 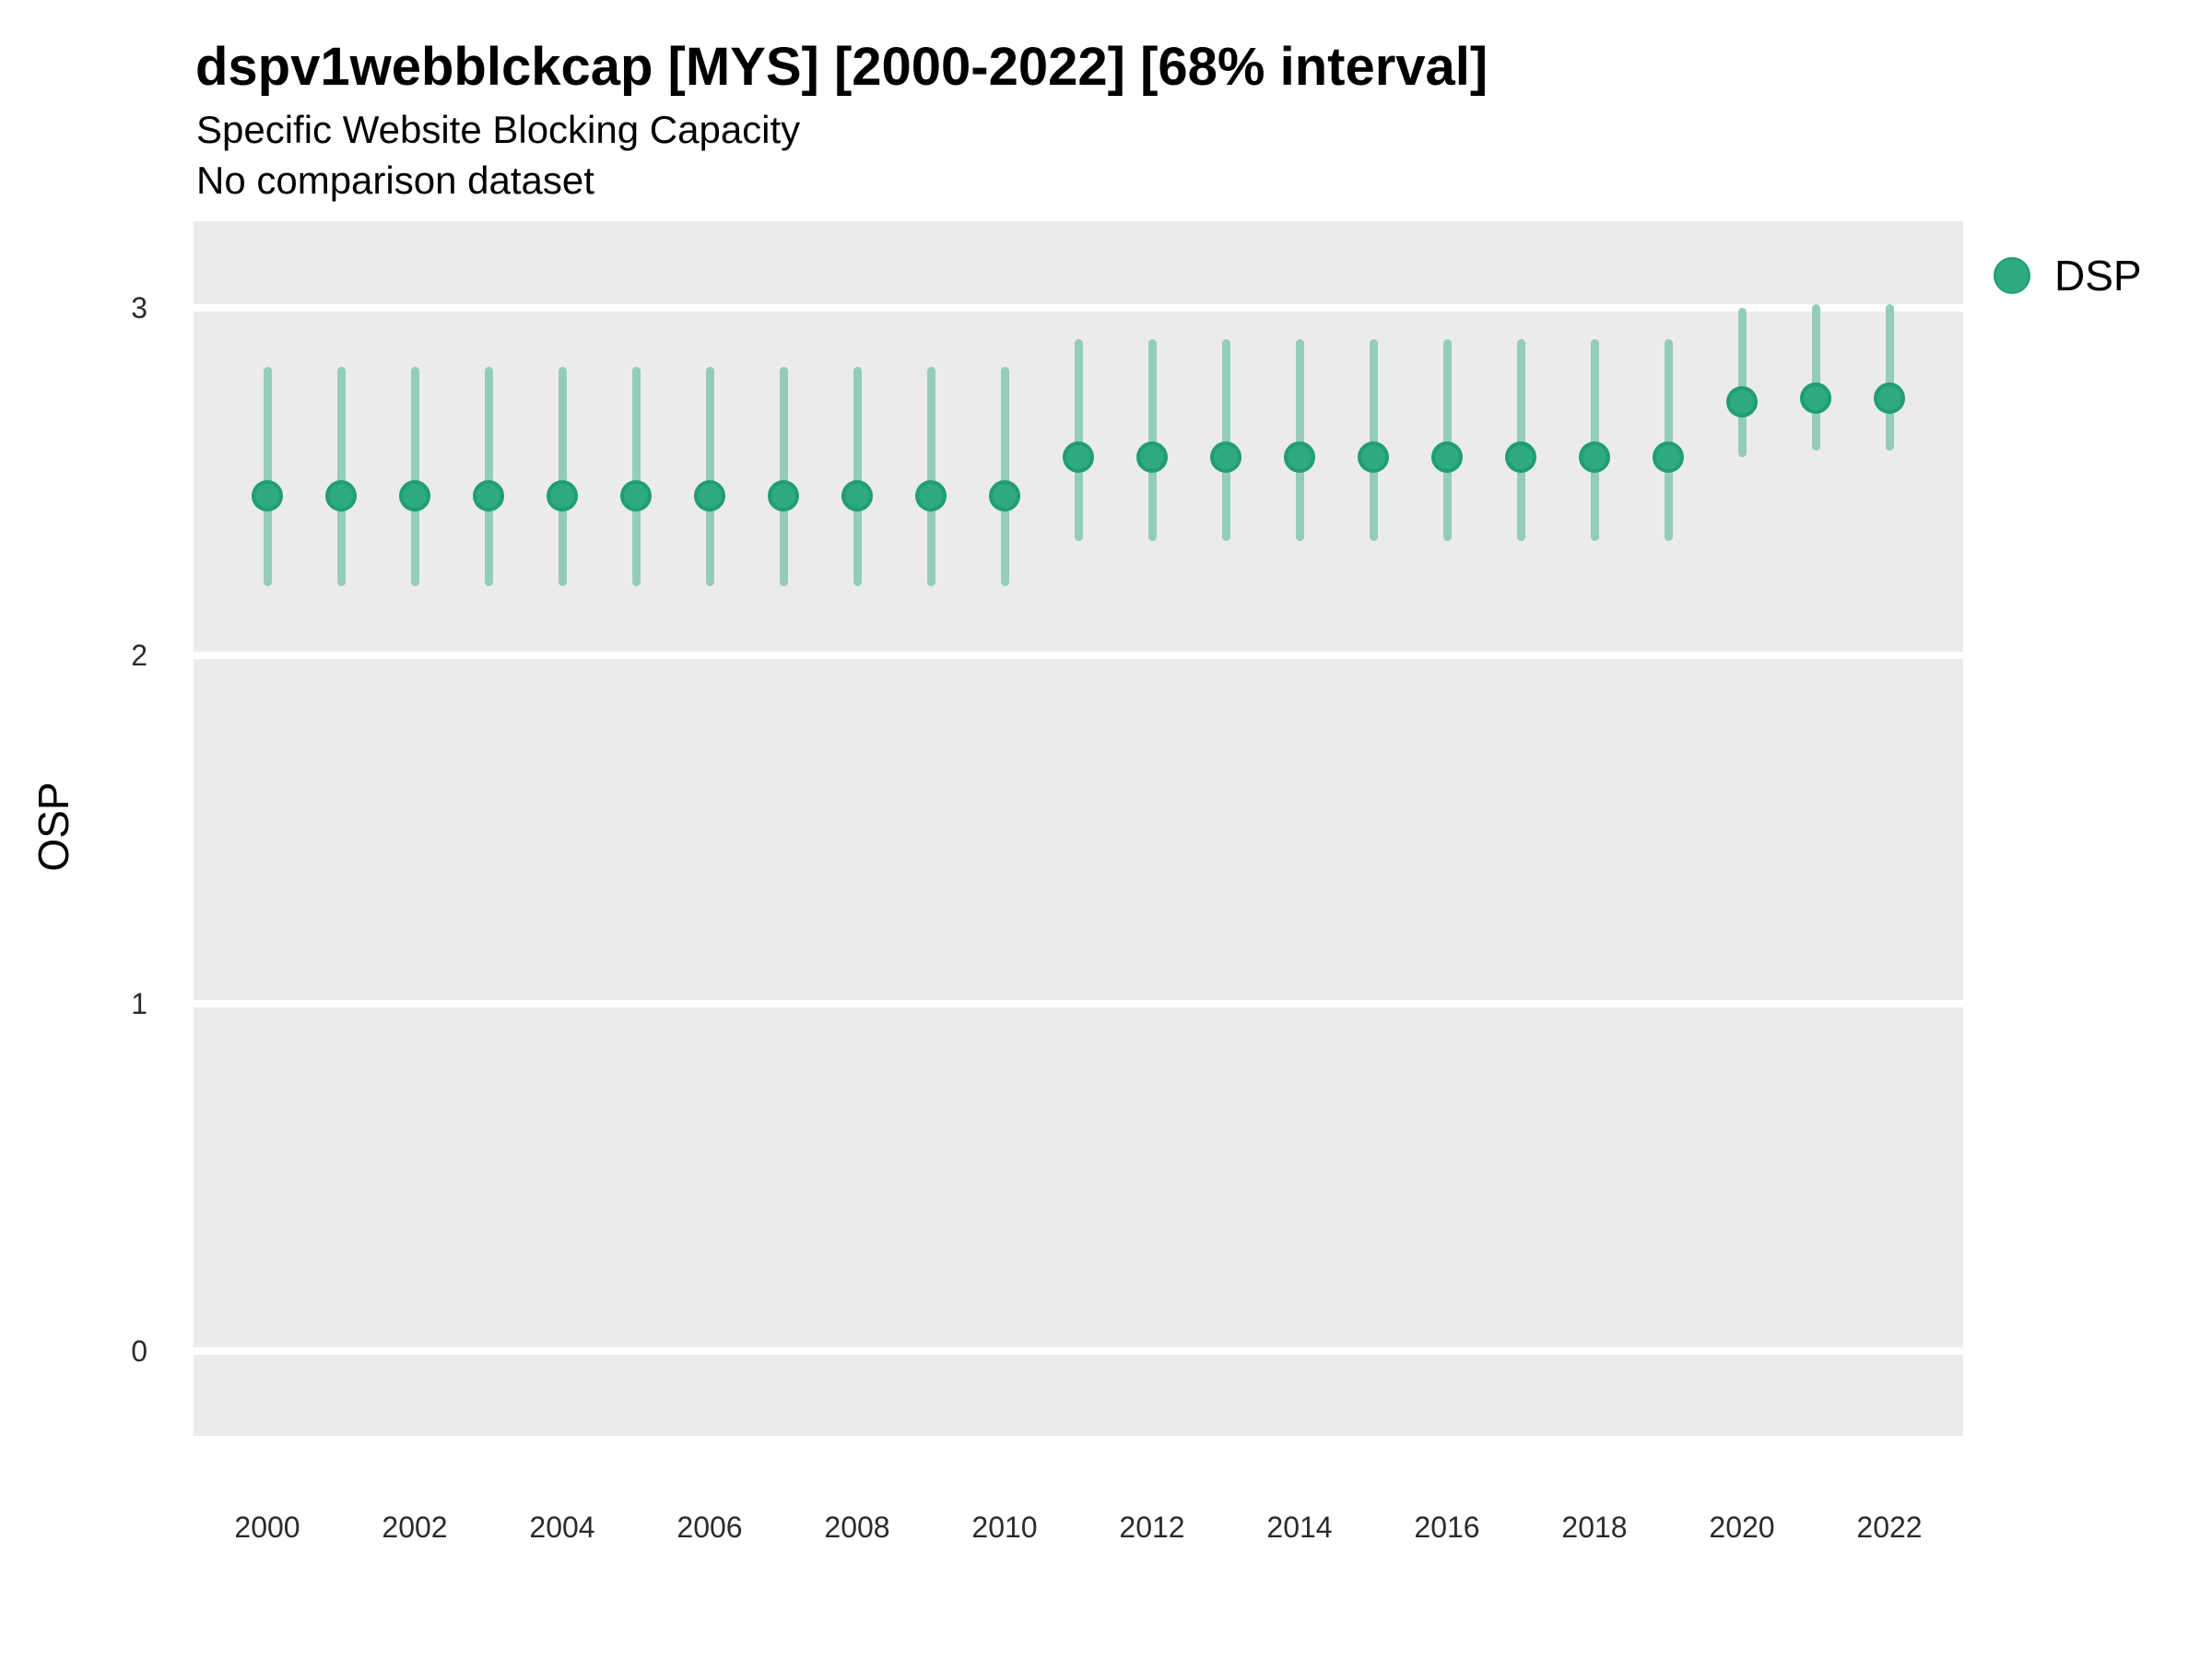 I want to click on interval-bar-2001, so click(x=341, y=476).